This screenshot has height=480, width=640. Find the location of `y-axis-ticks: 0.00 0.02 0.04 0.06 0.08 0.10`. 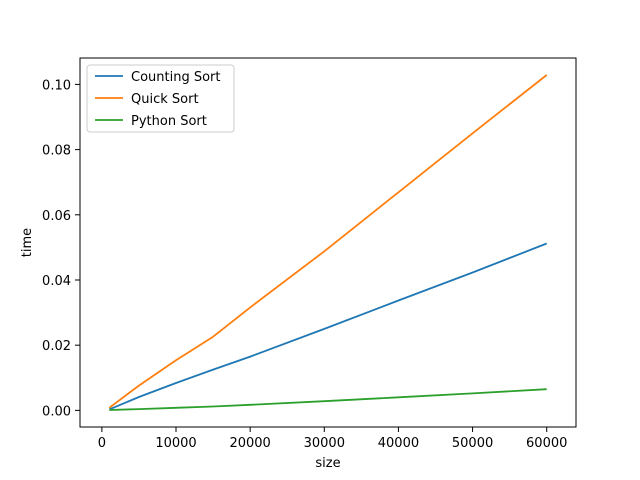

y-axis-ticks: 0.00 0.02 0.04 0.06 0.08 0.10 is located at coordinates (61, 248).